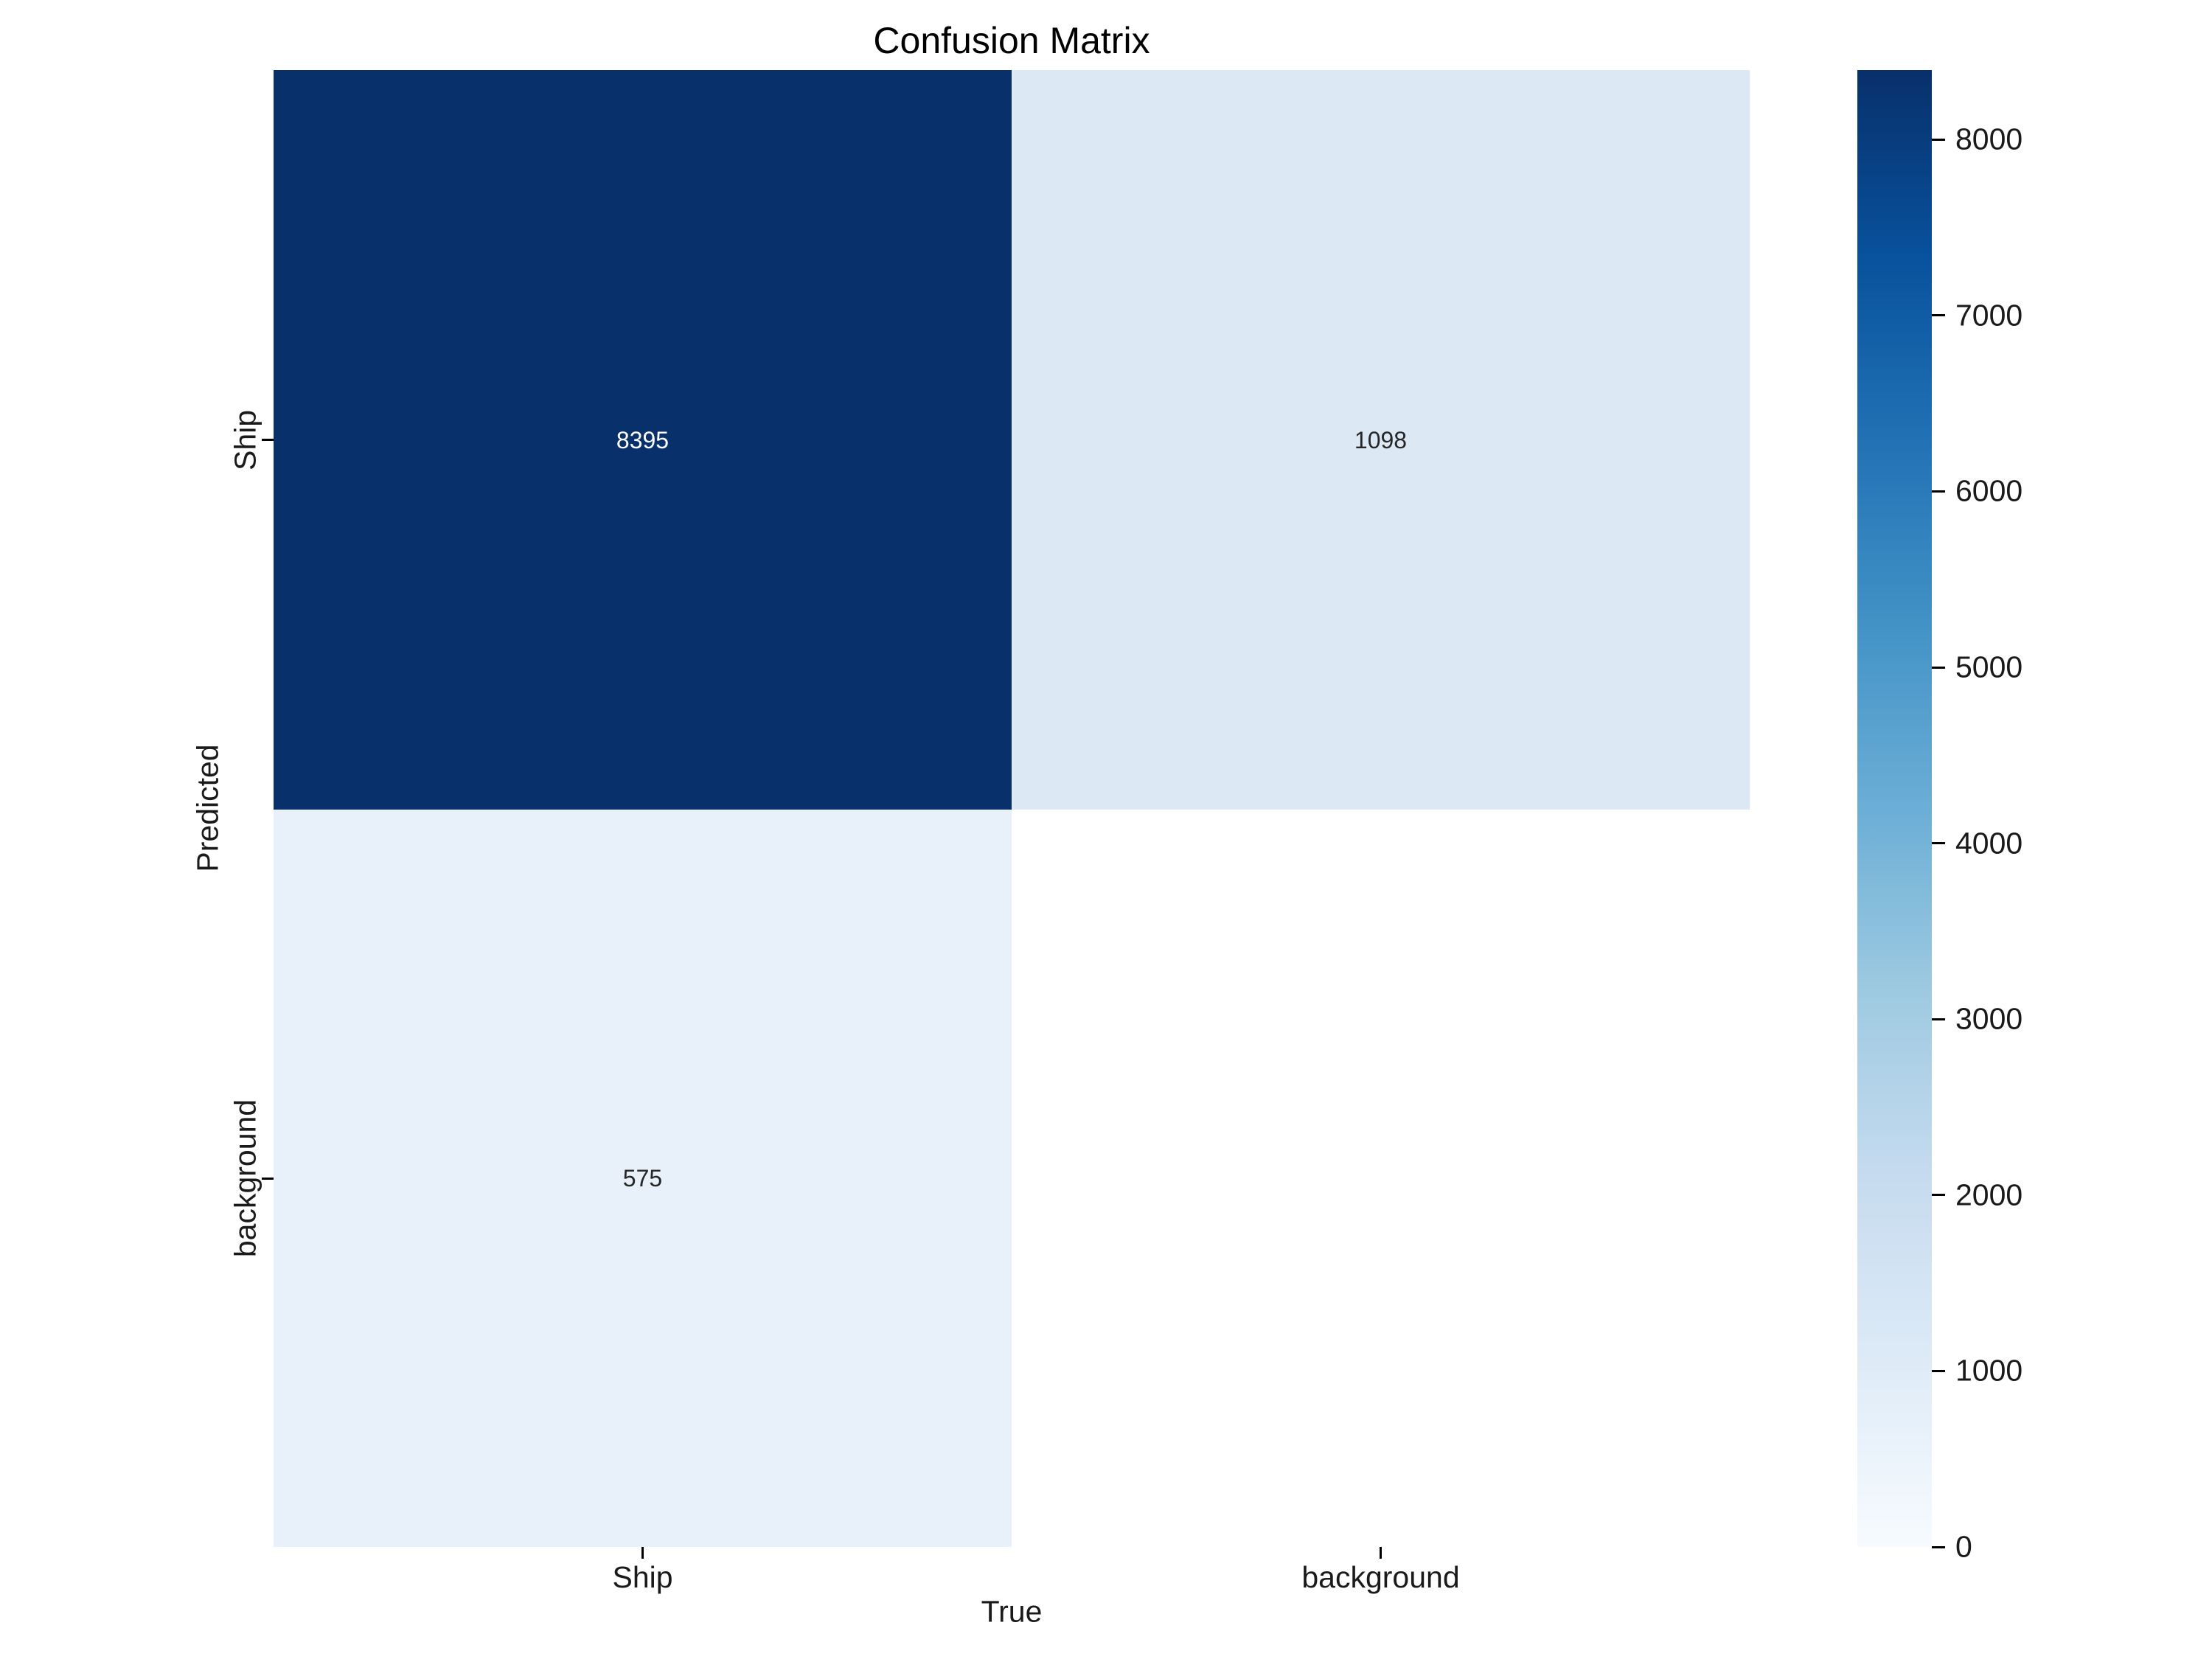  I want to click on heatmap-cell-pred-Ship-true-Ship: 8395, so click(643, 440).